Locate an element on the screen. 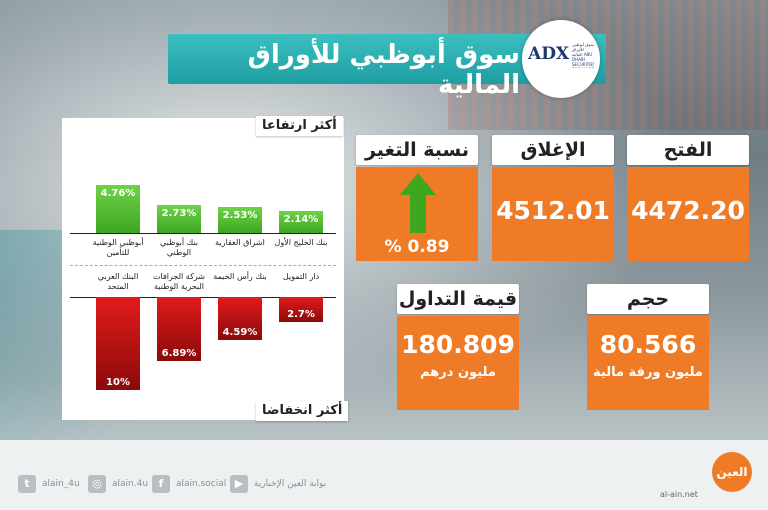 The width and height of the screenshot is (768, 510). footer is located at coordinates (384, 475).